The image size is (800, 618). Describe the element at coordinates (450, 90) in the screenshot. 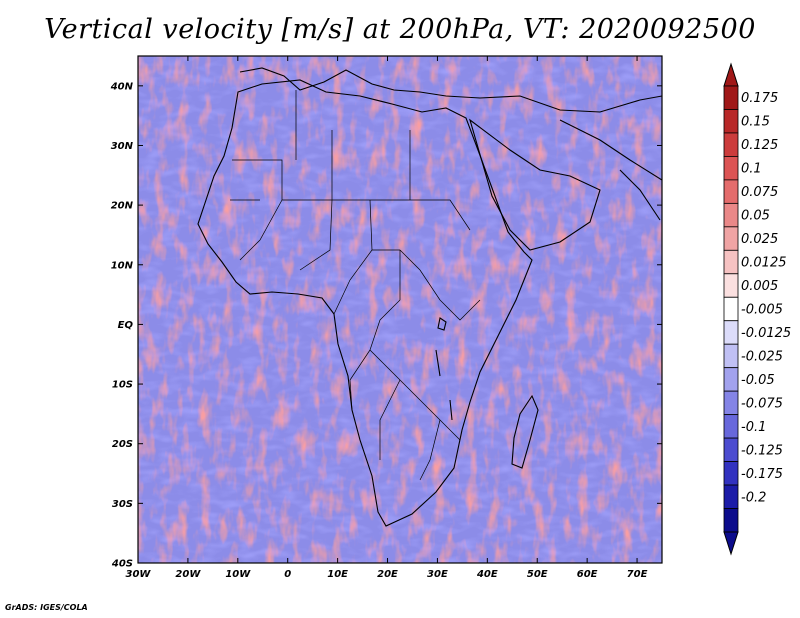

I see `europe-coast` at that location.